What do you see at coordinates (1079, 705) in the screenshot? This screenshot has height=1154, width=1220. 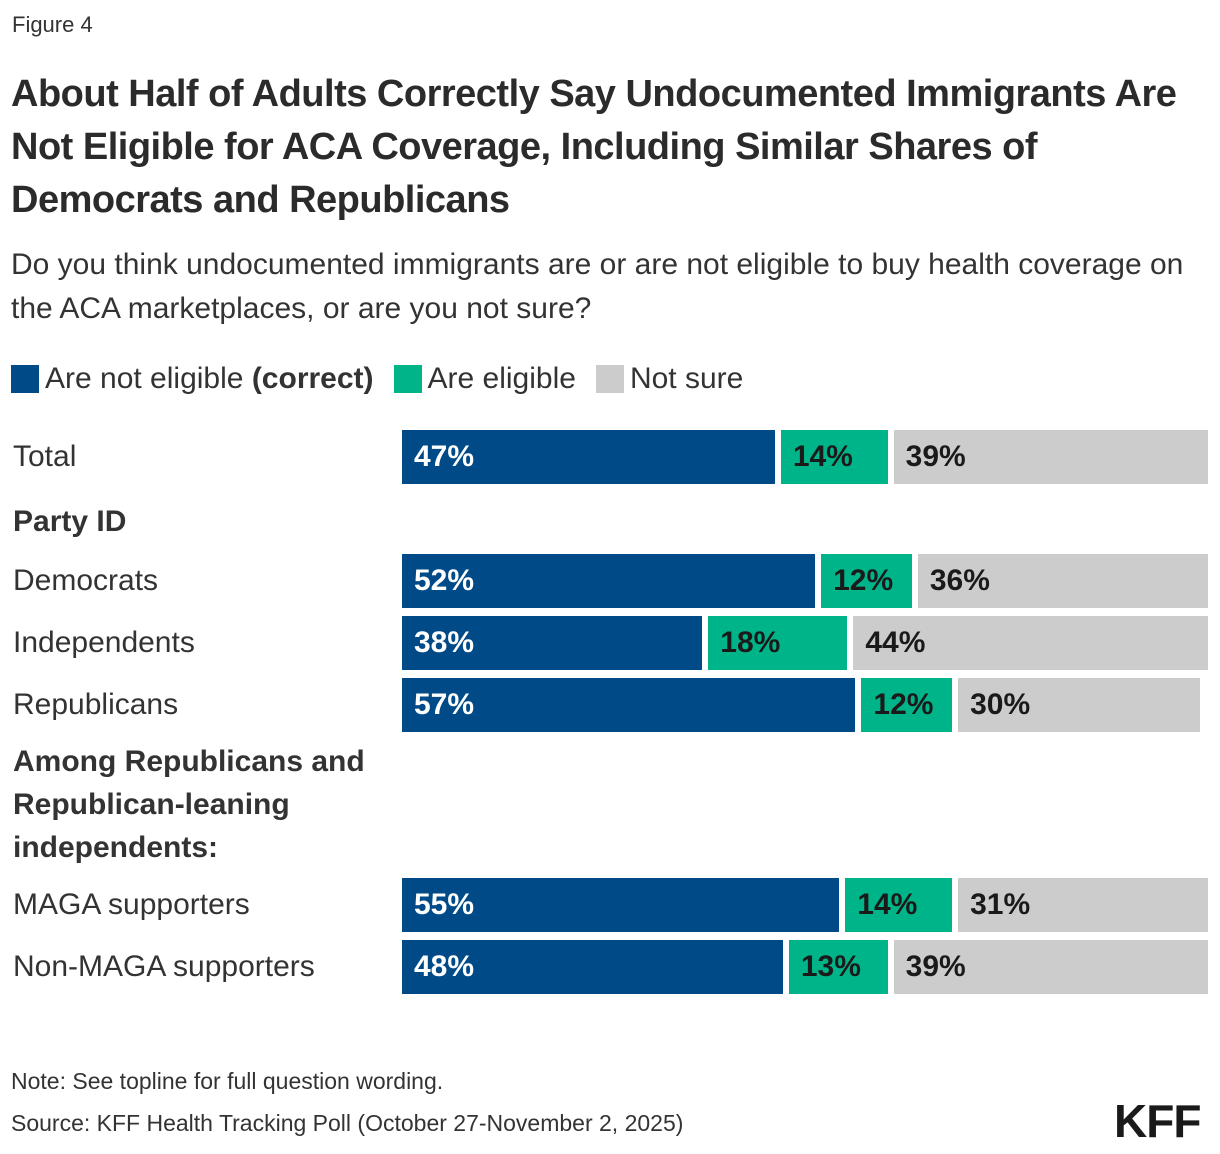 I see `bar-not-sure: 30%` at bounding box center [1079, 705].